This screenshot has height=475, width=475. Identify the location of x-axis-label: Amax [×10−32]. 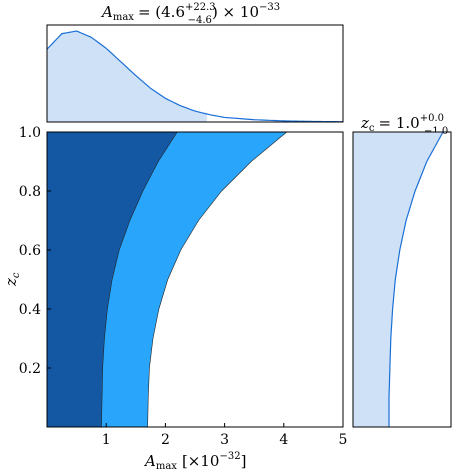
(194, 461).